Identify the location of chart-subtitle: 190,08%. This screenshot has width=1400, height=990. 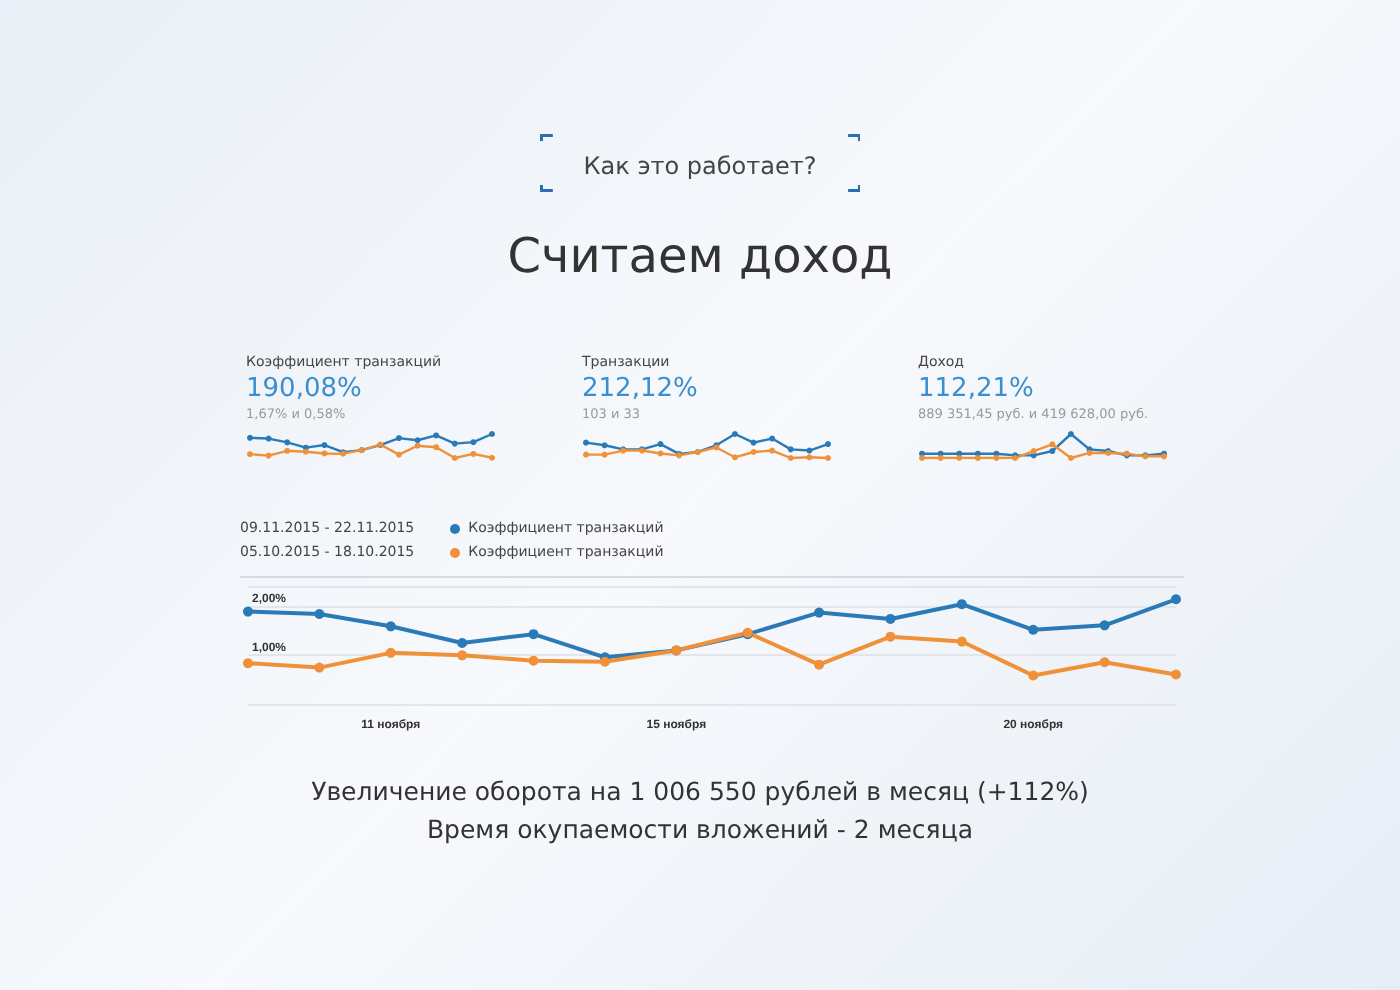
(305, 389).